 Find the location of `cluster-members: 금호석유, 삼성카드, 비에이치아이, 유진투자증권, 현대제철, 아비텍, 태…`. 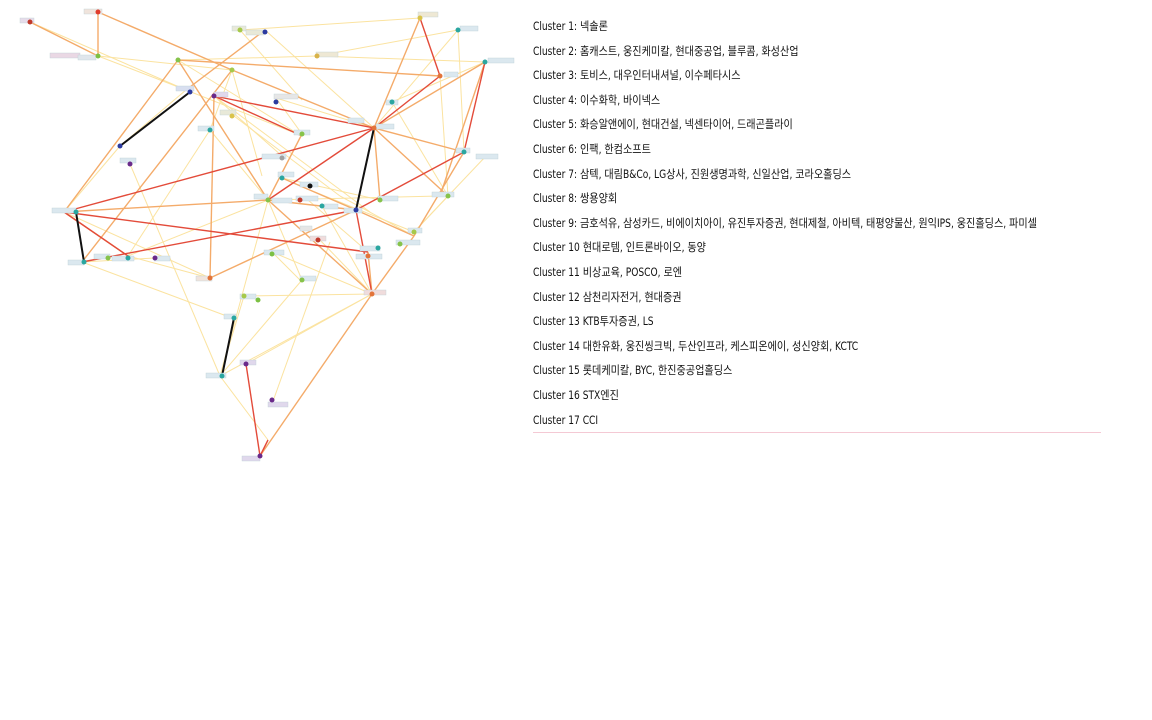

cluster-members: 금호석유, 삼성카드, 비에이치아이, 유진투자증권, 현대제철, 아비텍, 태… is located at coordinates (808, 222).